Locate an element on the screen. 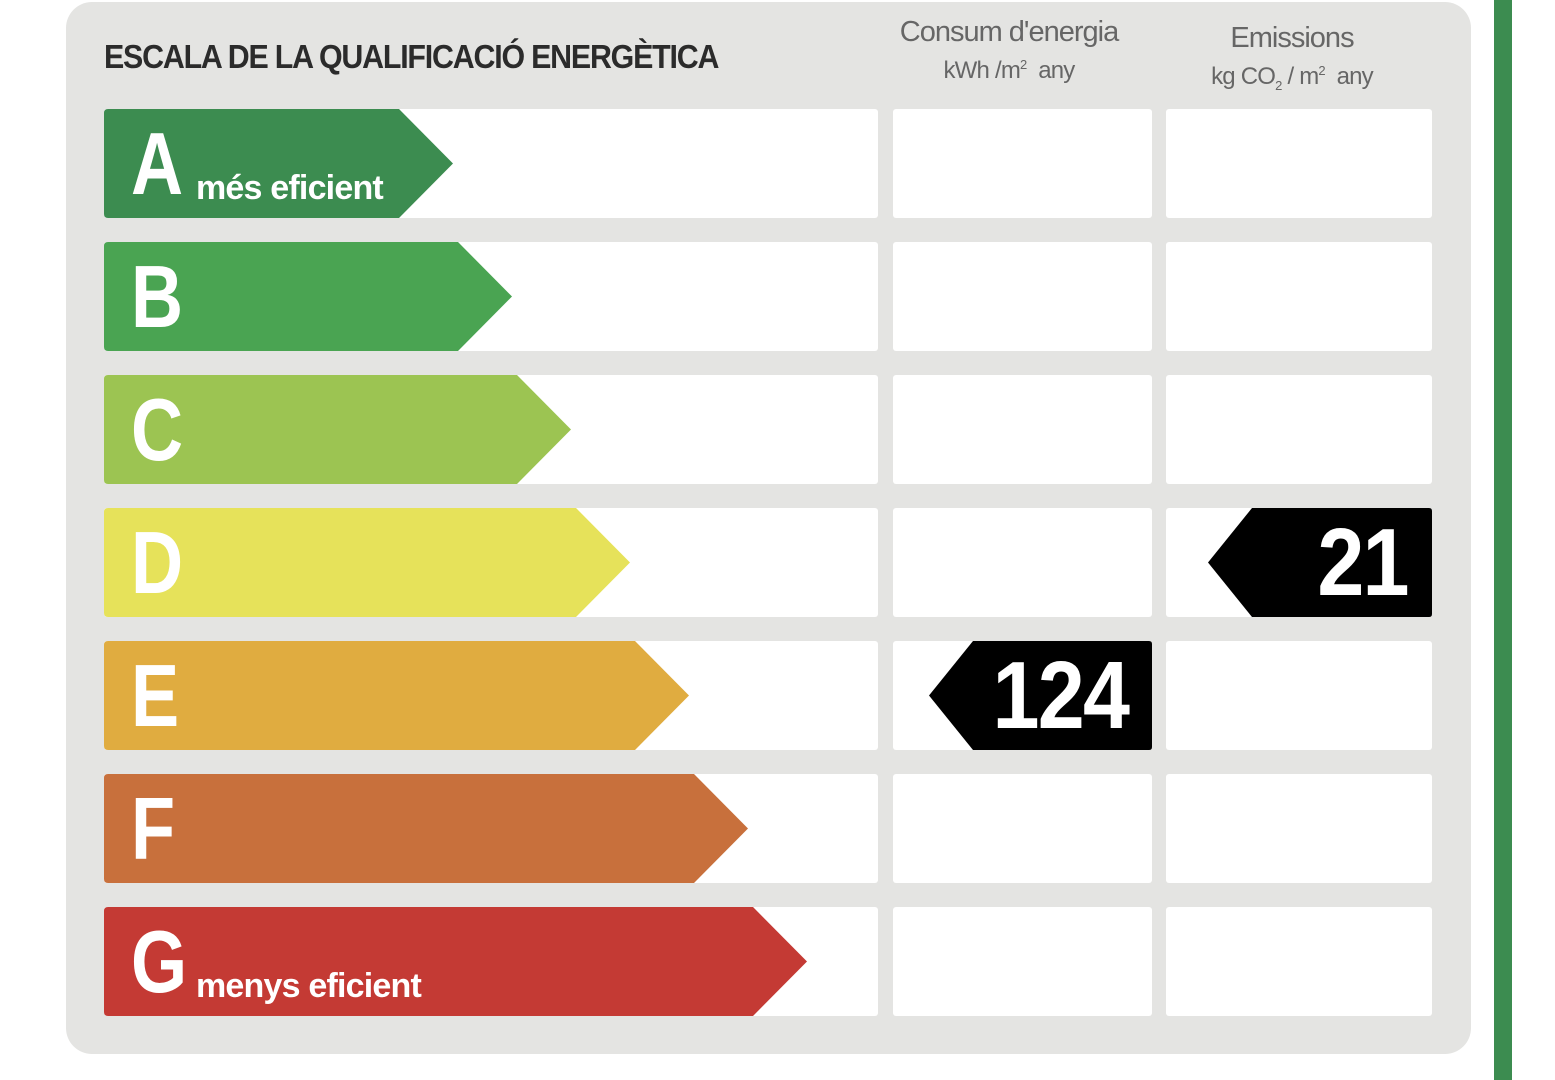 This screenshot has height=1080, width=1555. energy-value-tag-shape is located at coordinates (1040, 695).